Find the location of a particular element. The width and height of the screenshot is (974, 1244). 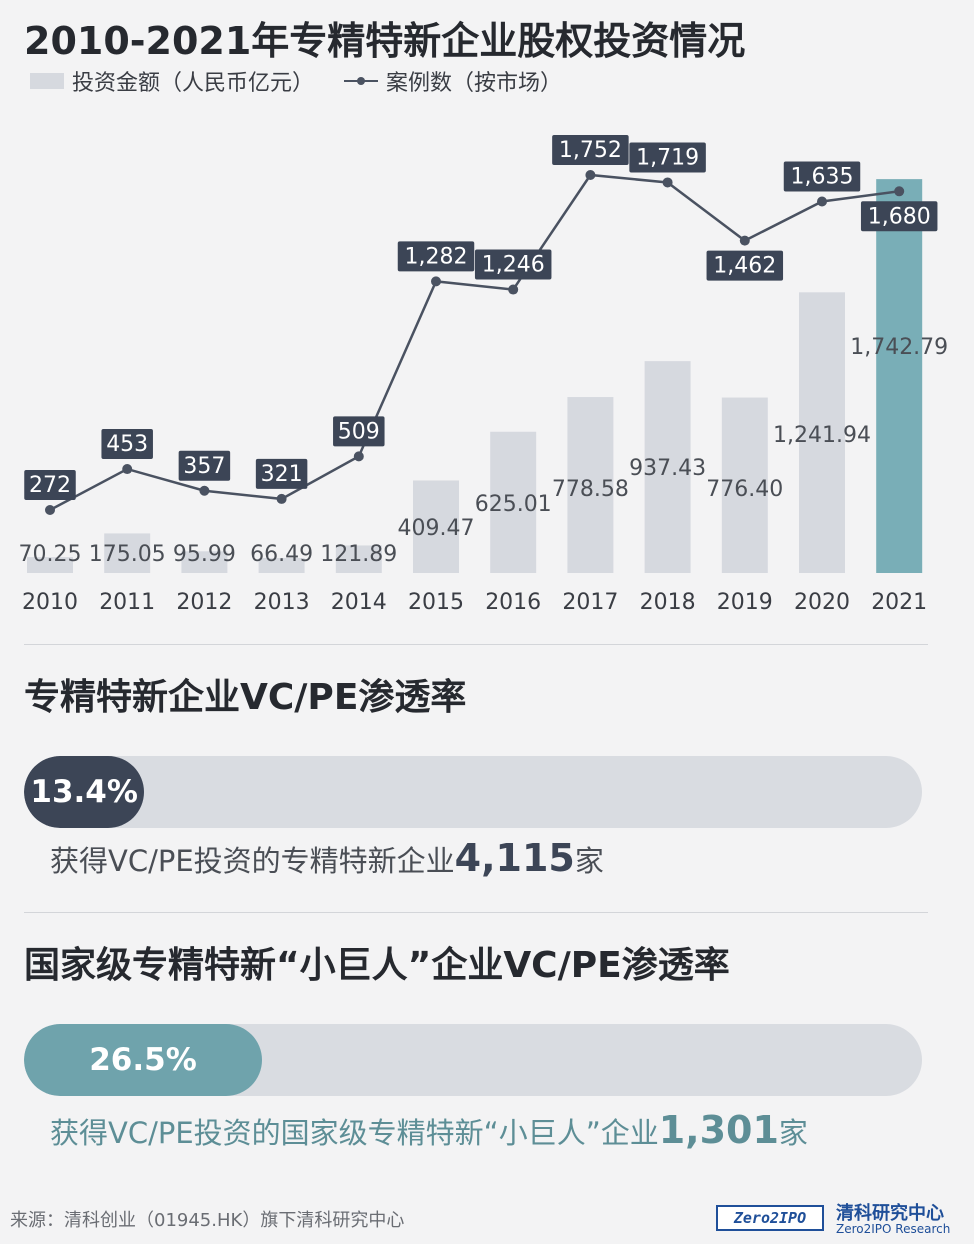

bar-2019 is located at coordinates (744, 485).